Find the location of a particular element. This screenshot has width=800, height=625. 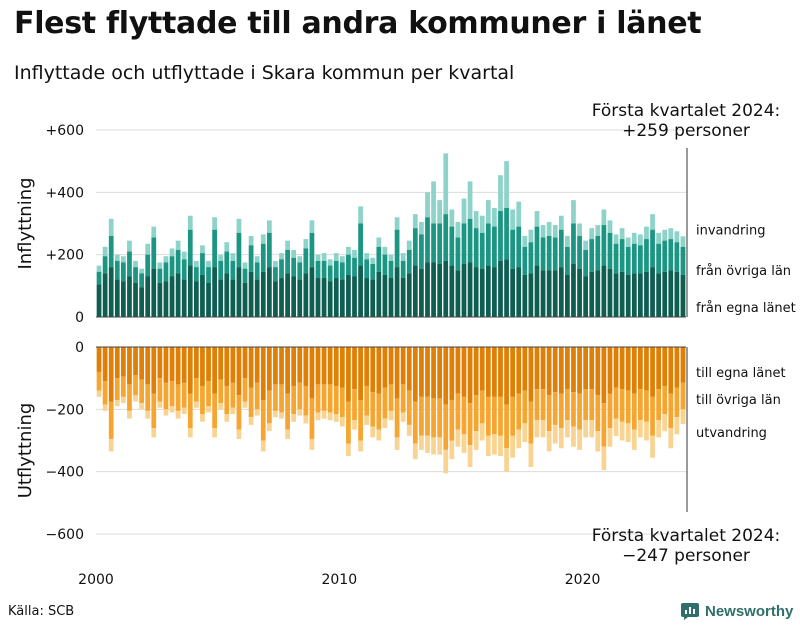

y-tick-label: 0 is located at coordinates (79, 348).